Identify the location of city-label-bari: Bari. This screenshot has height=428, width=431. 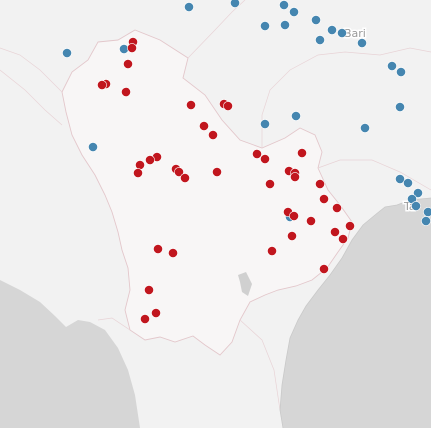
(355, 33).